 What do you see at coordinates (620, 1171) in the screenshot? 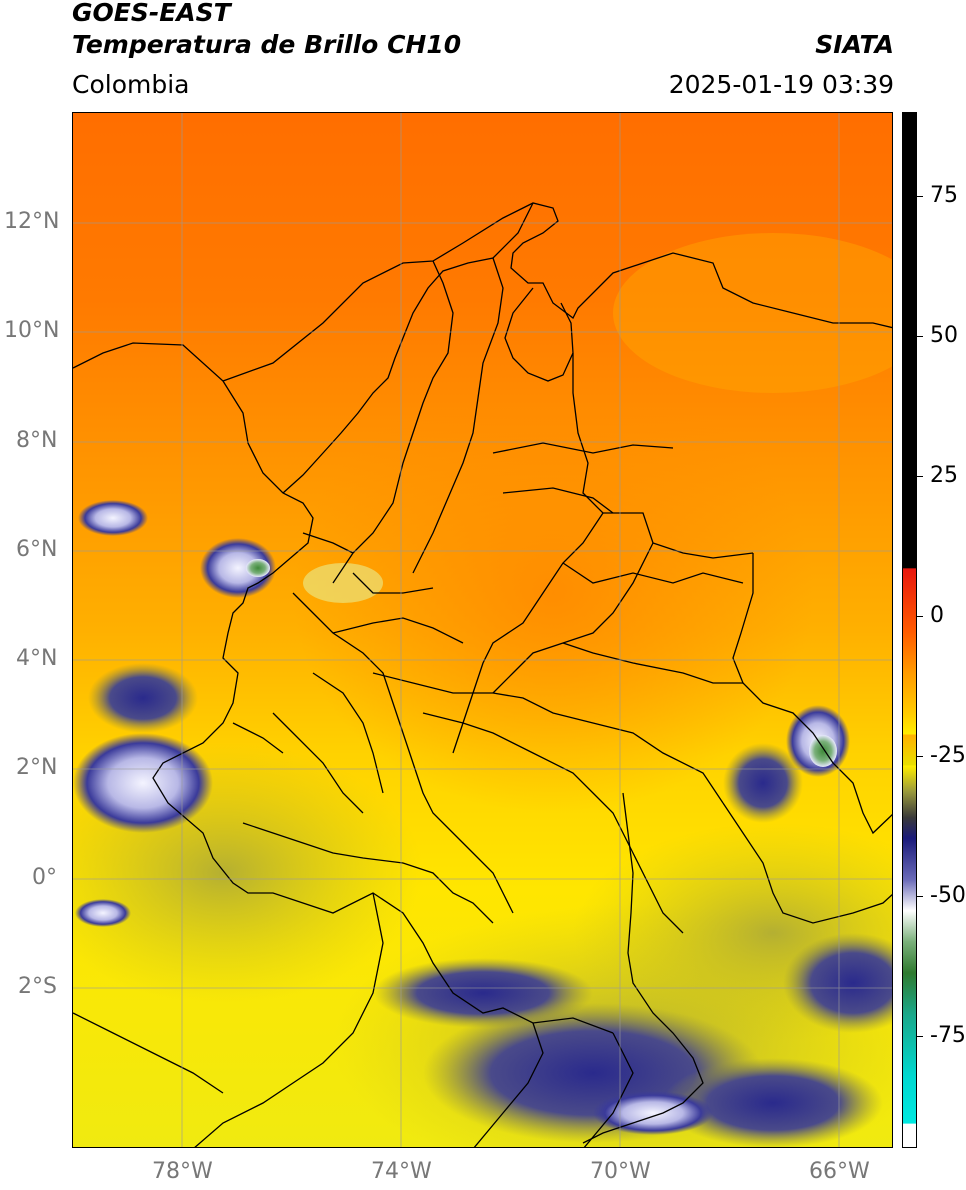
I see `lon-label-70w: 70°W` at bounding box center [620, 1171].